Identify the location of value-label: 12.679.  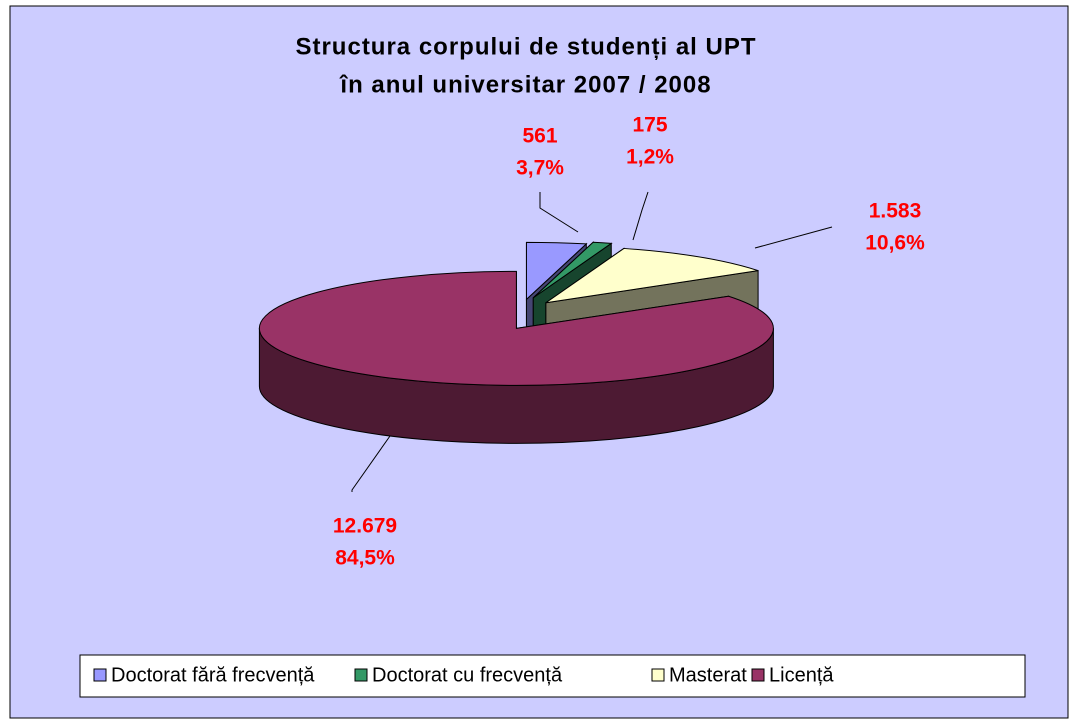
(365, 526).